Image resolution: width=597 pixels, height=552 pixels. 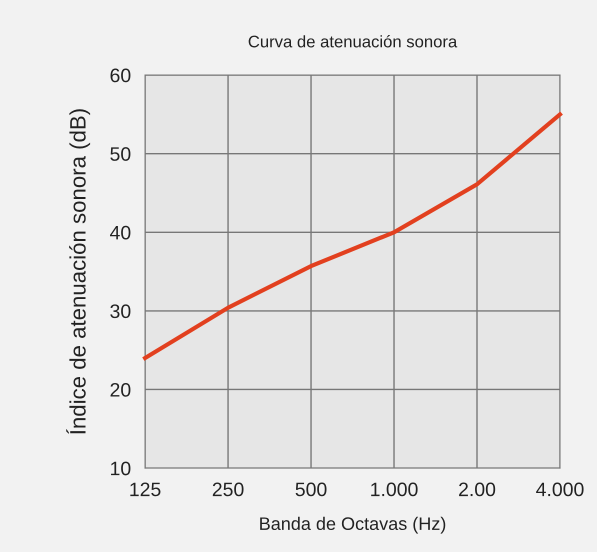 What do you see at coordinates (228, 489) in the screenshot?
I see `x-tick-label: 250` at bounding box center [228, 489].